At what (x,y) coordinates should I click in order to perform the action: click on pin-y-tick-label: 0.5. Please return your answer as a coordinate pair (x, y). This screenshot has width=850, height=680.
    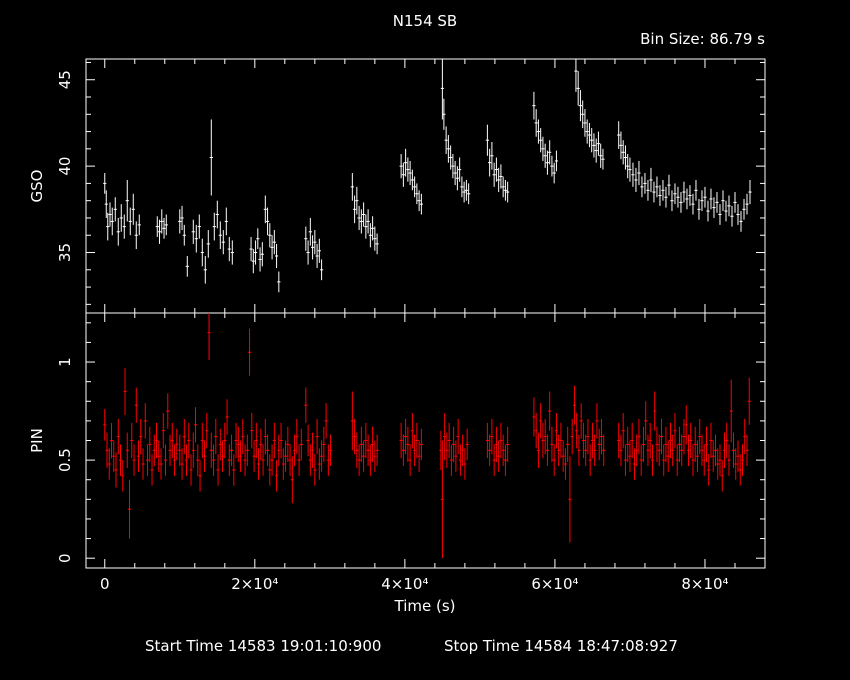
    Looking at the image, I should click on (65, 460).